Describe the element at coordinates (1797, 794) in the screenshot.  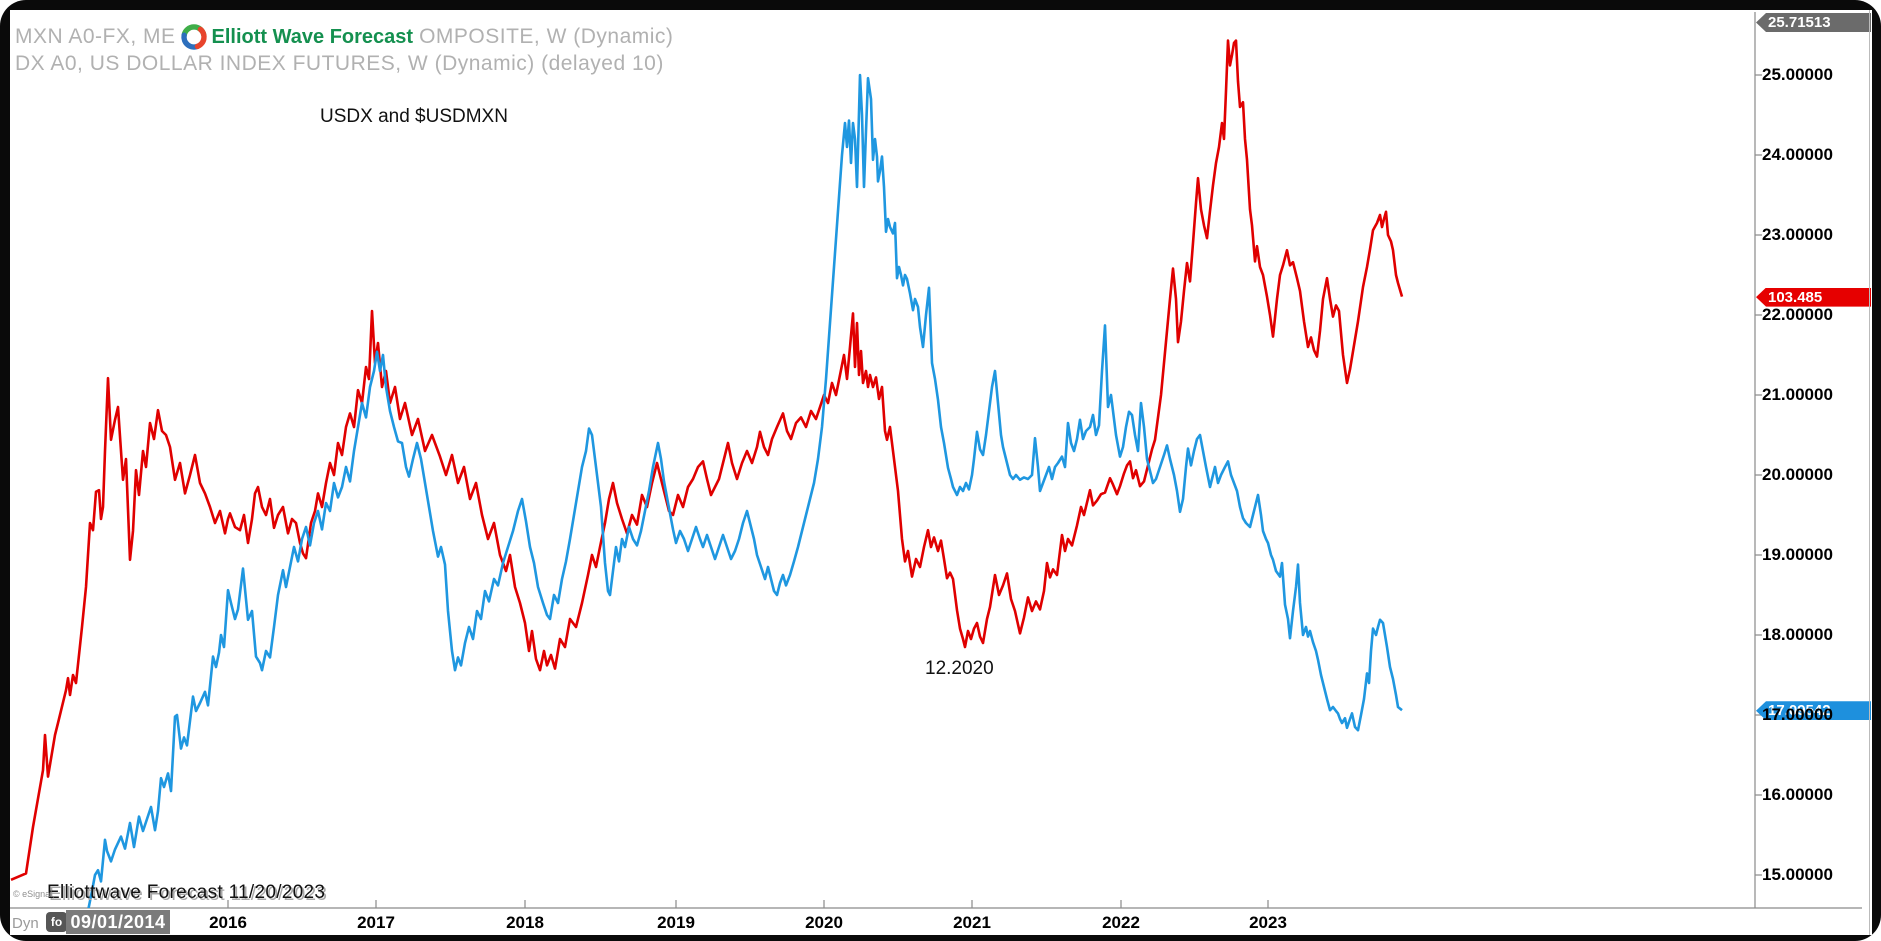
I see `y-axis-label: 16.00000` at that location.